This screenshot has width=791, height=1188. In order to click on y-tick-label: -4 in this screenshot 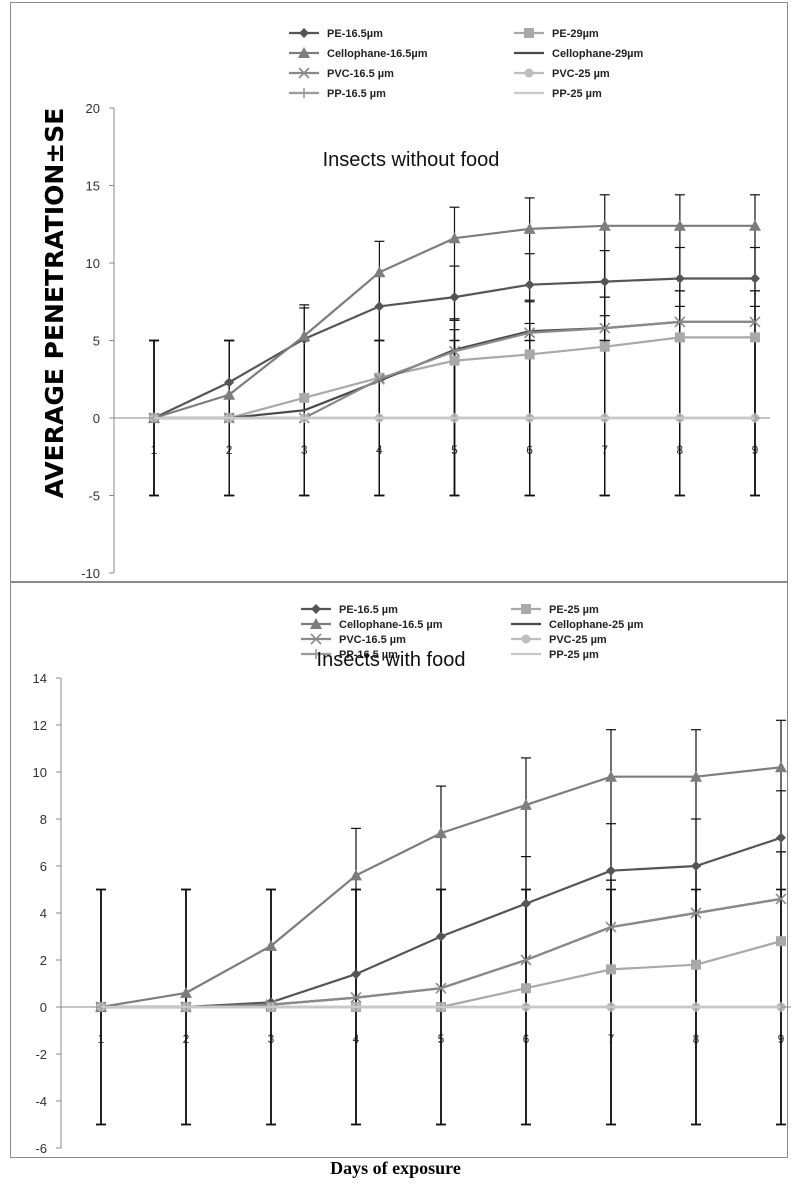, I will do `click(41, 1101)`.